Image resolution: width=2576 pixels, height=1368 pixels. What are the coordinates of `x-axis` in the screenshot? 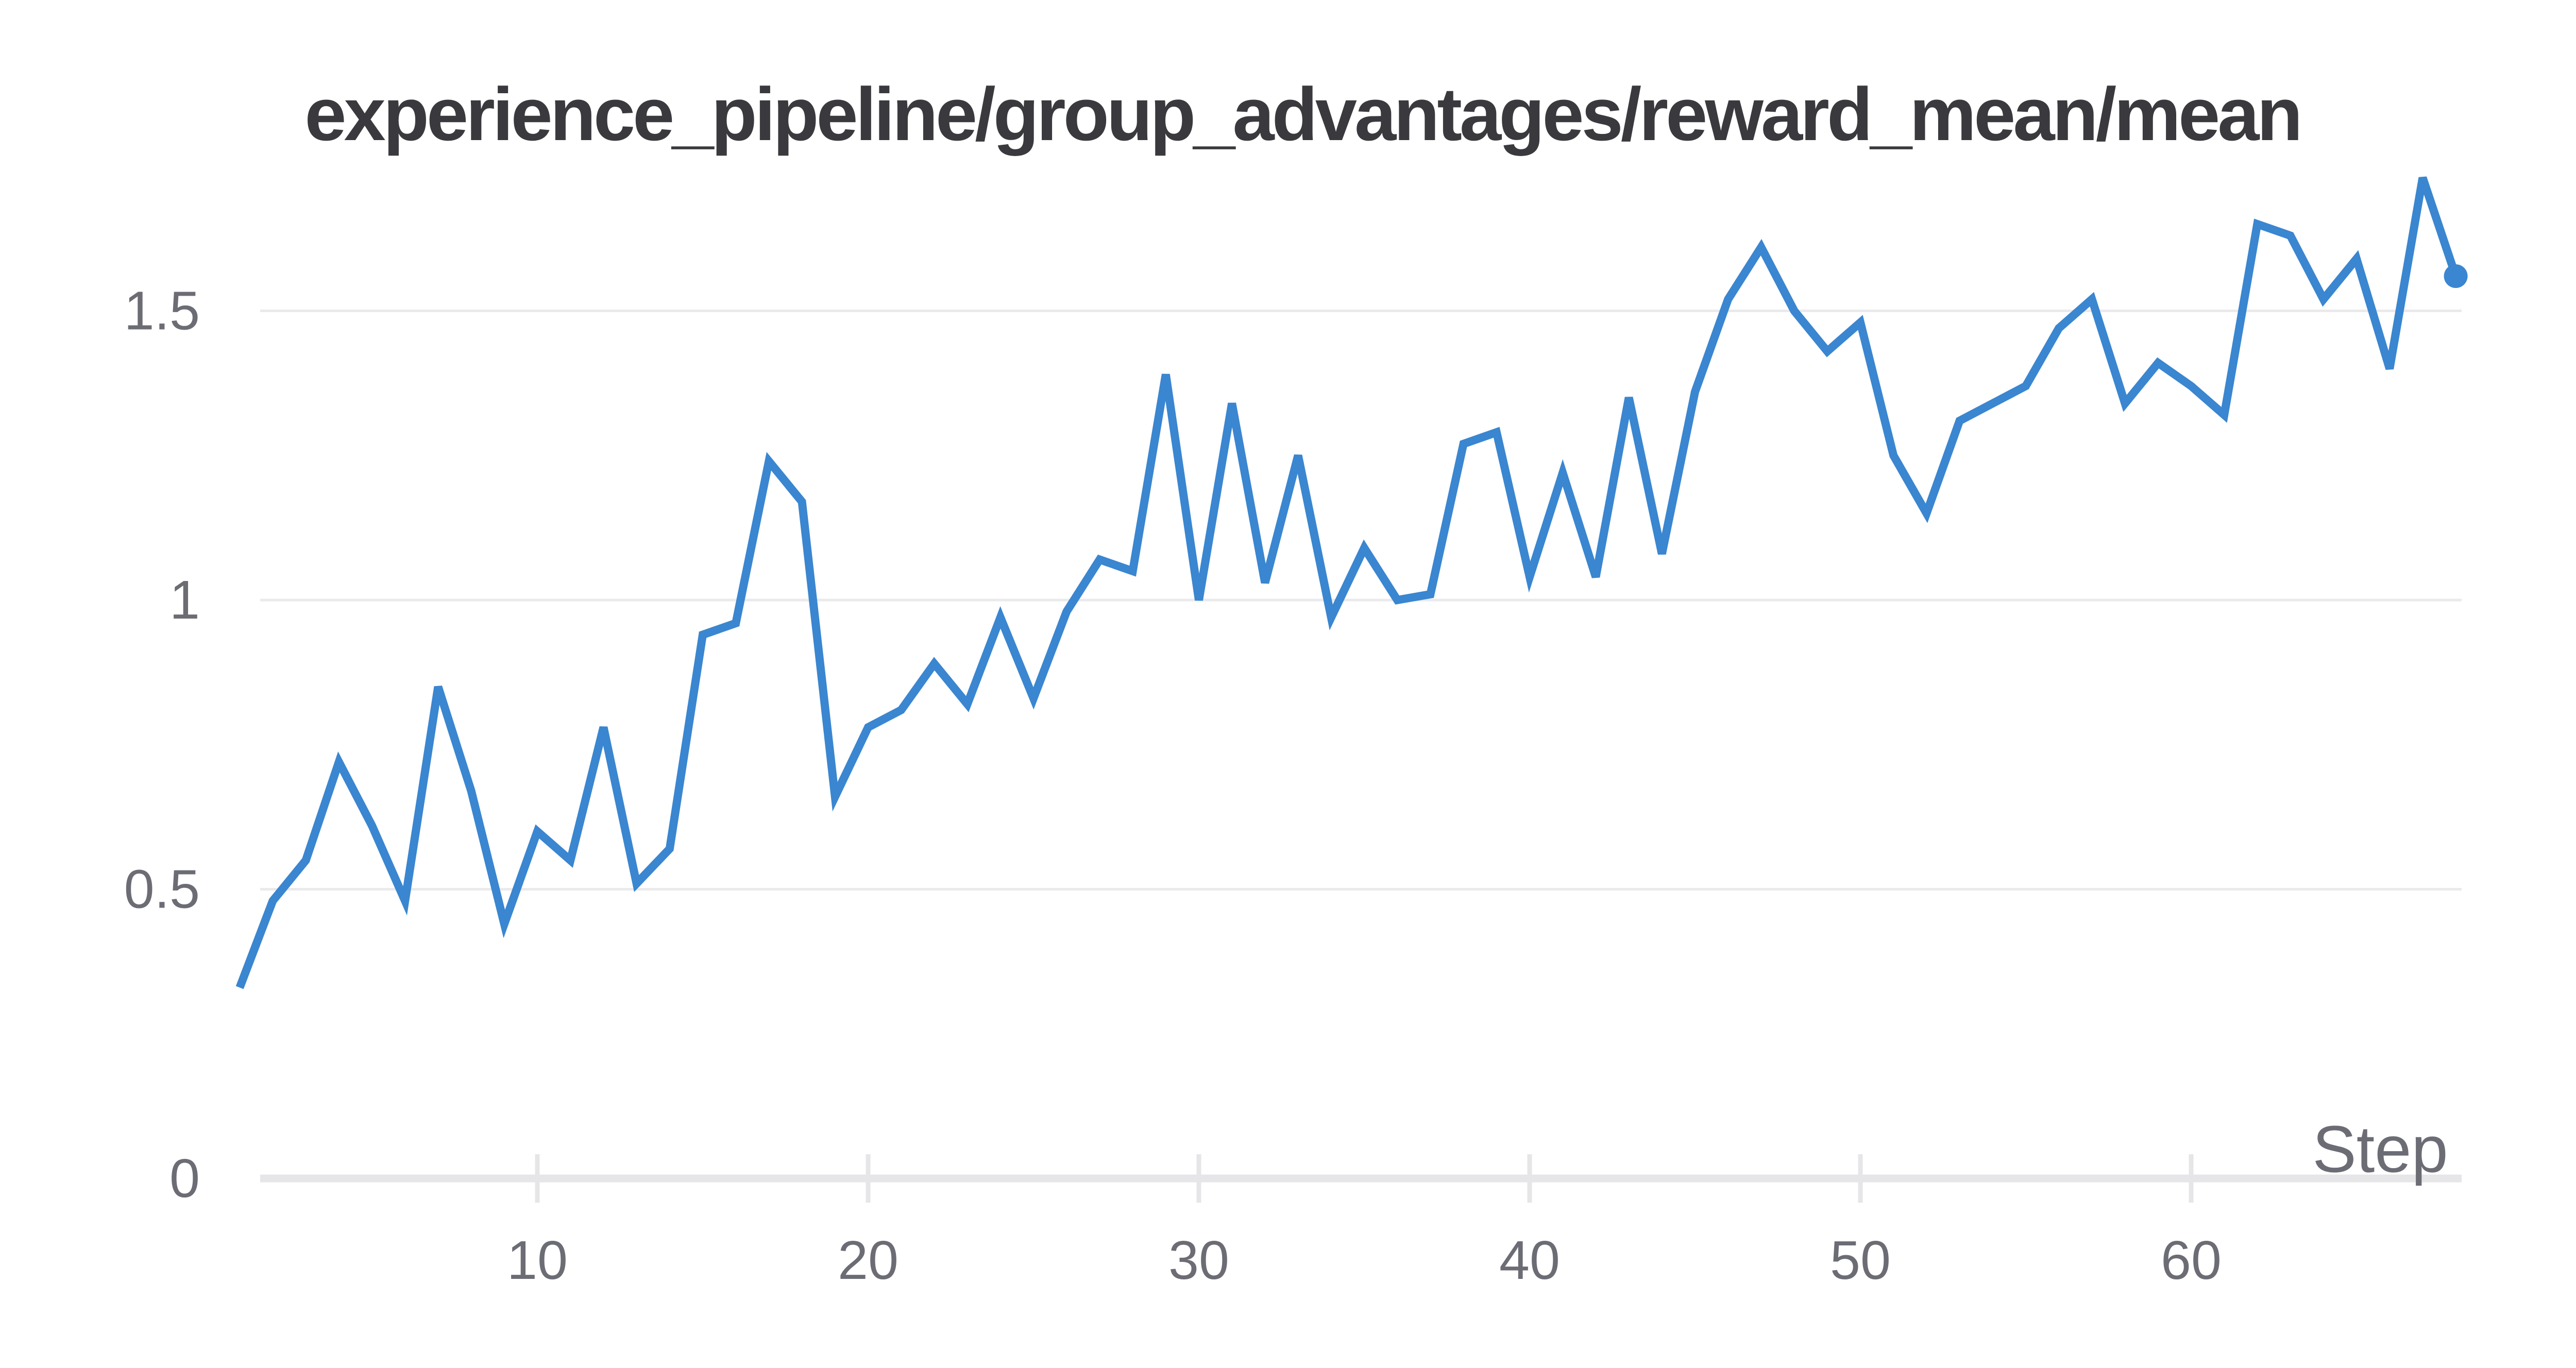 It's located at (1361, 1178).